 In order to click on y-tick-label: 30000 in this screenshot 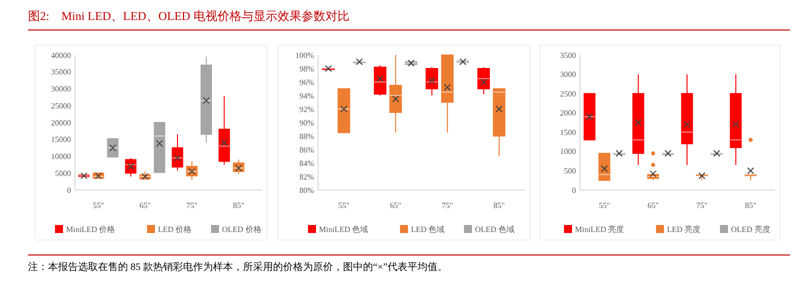, I will do `click(61, 89)`.